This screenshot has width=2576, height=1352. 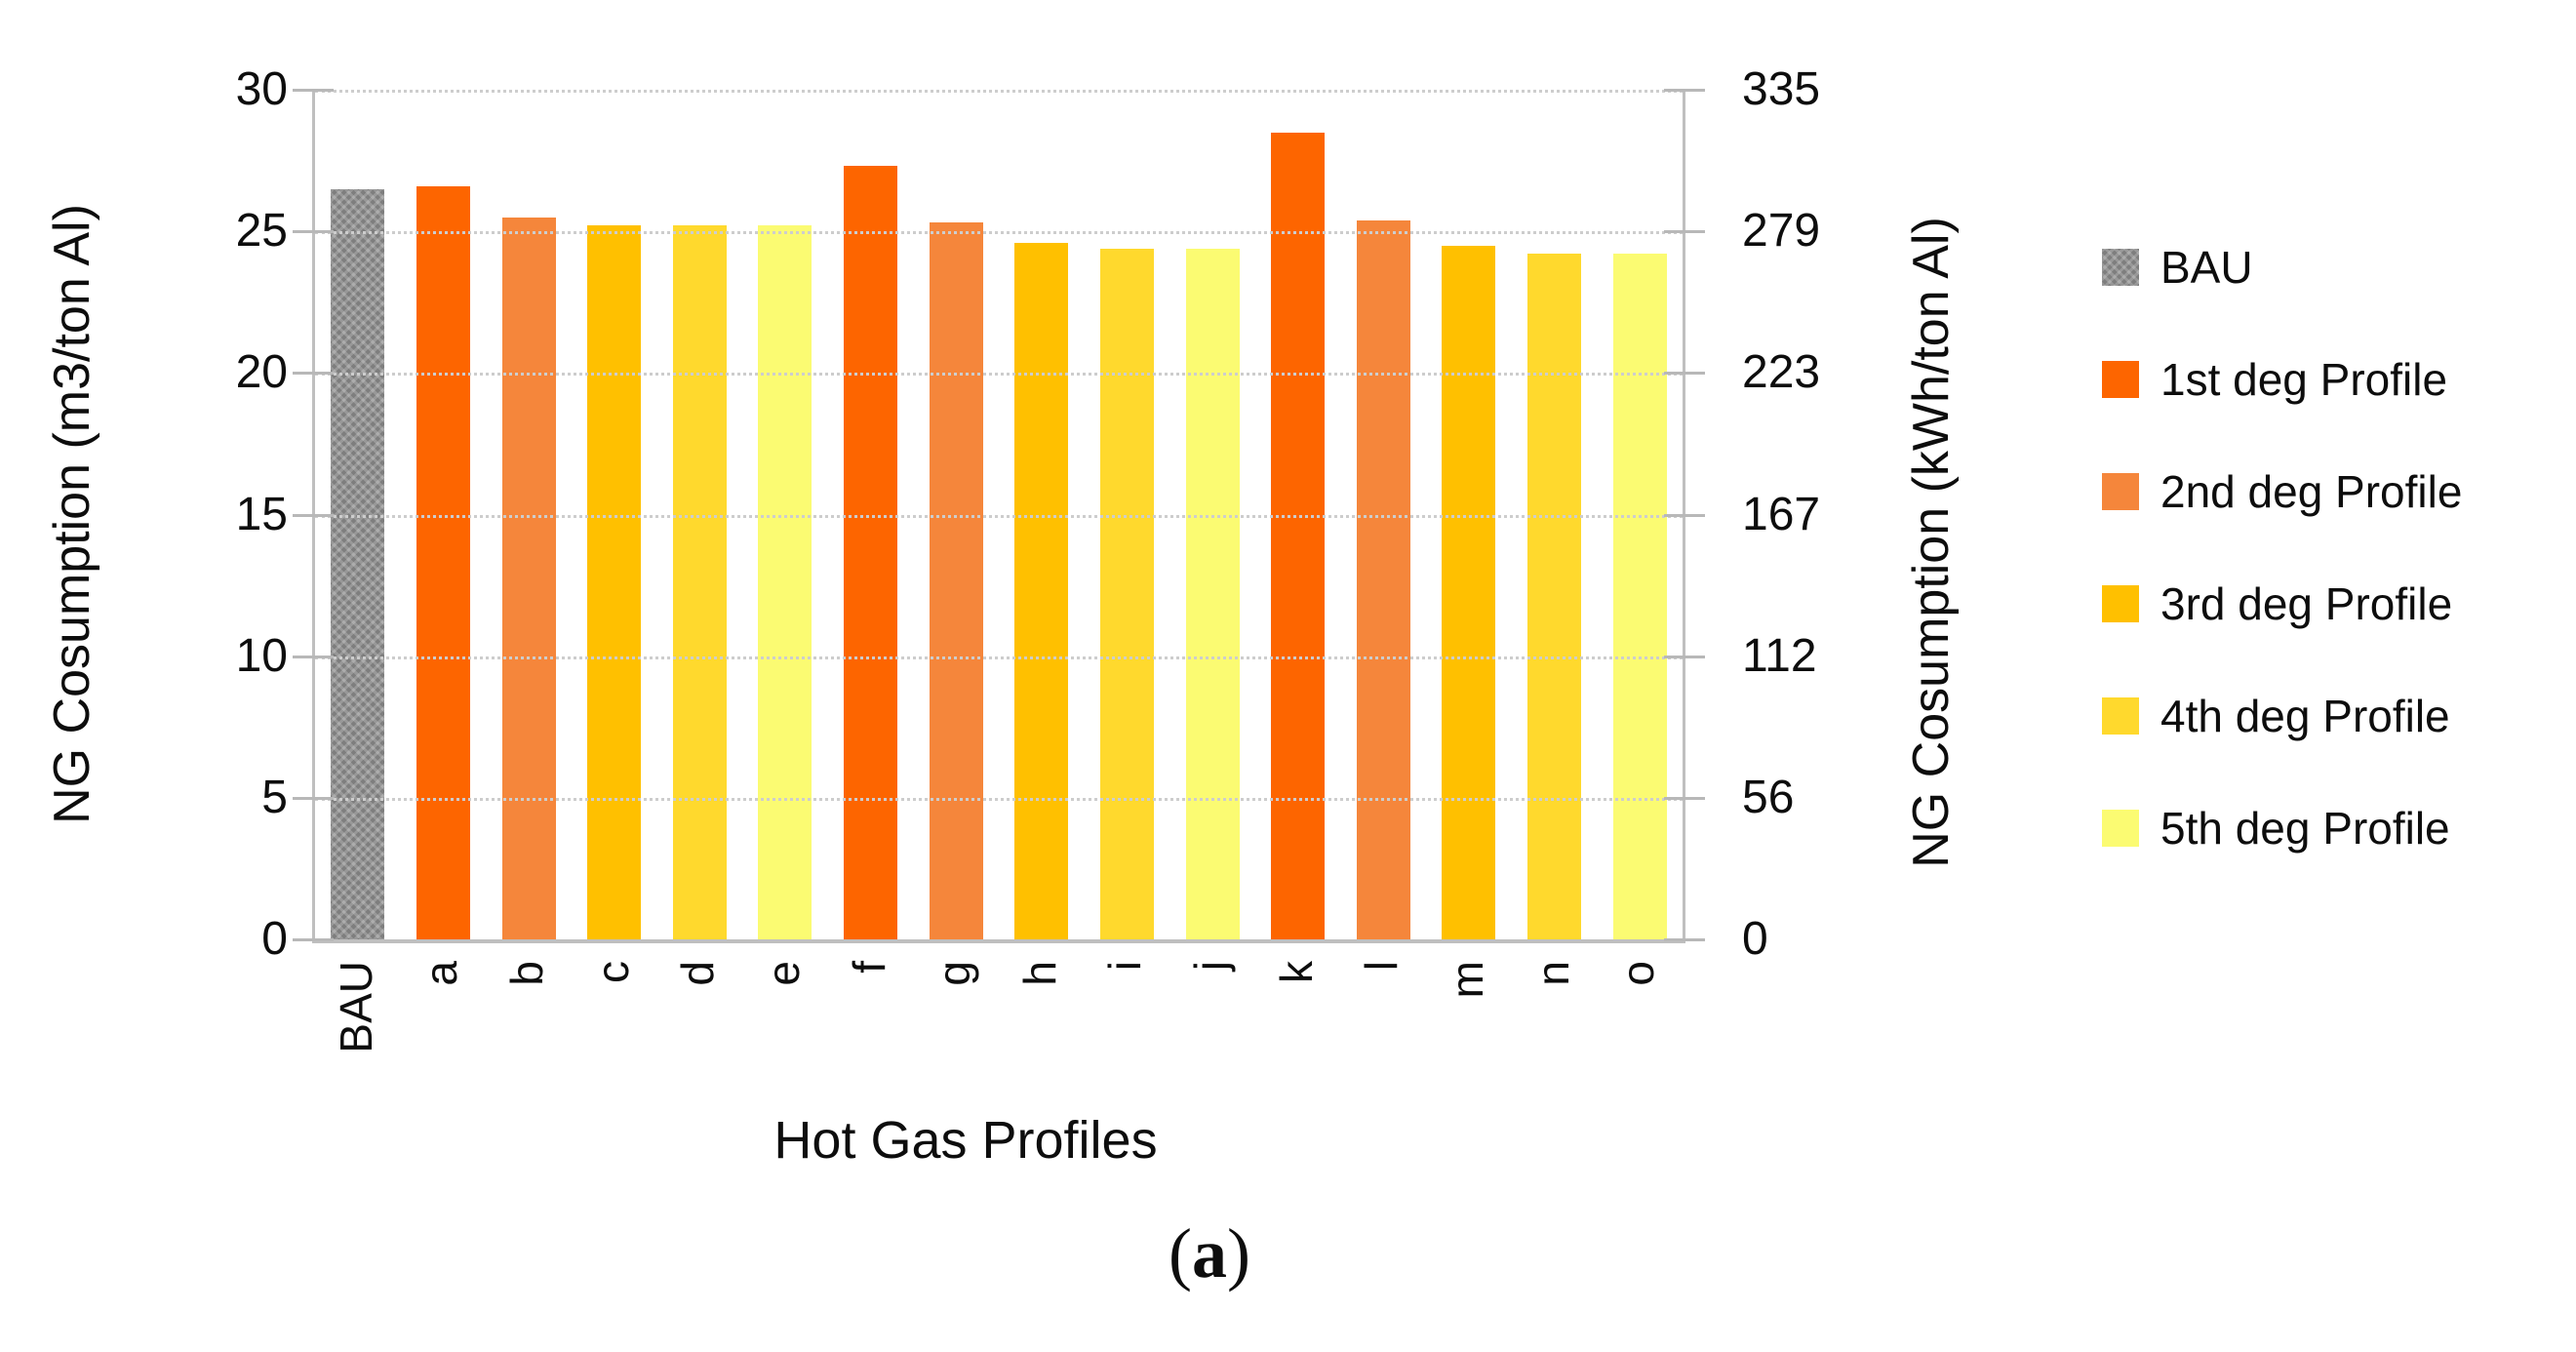 I want to click on bar-BAU, so click(x=358, y=563).